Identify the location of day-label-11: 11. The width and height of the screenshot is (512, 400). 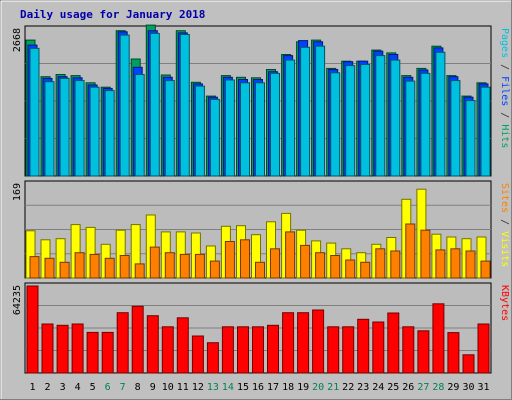
(183, 387).